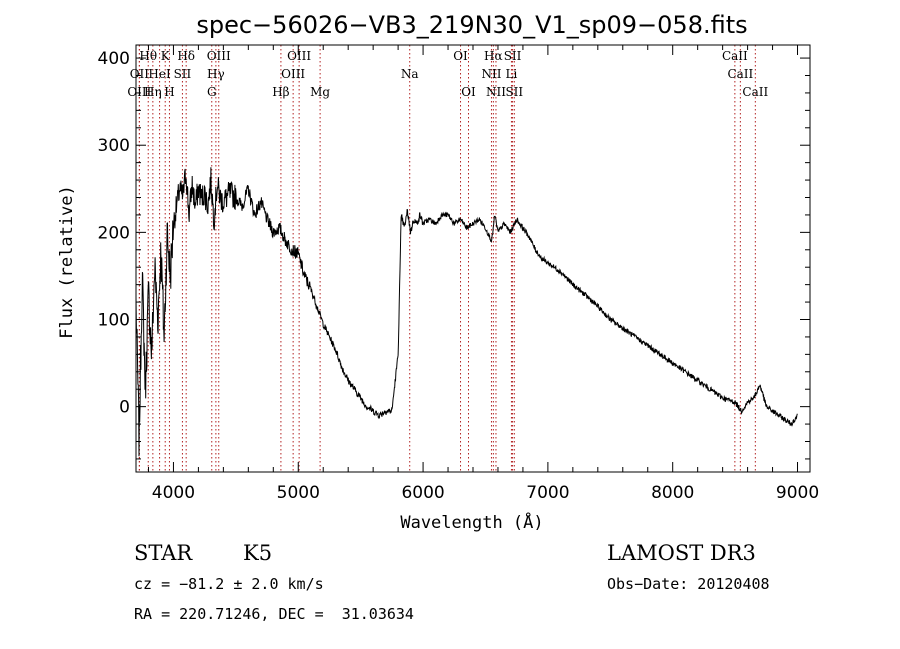 The image size is (900, 649). What do you see at coordinates (148, 56) in the screenshot?
I see `spectral-line-label: Hθ` at bounding box center [148, 56].